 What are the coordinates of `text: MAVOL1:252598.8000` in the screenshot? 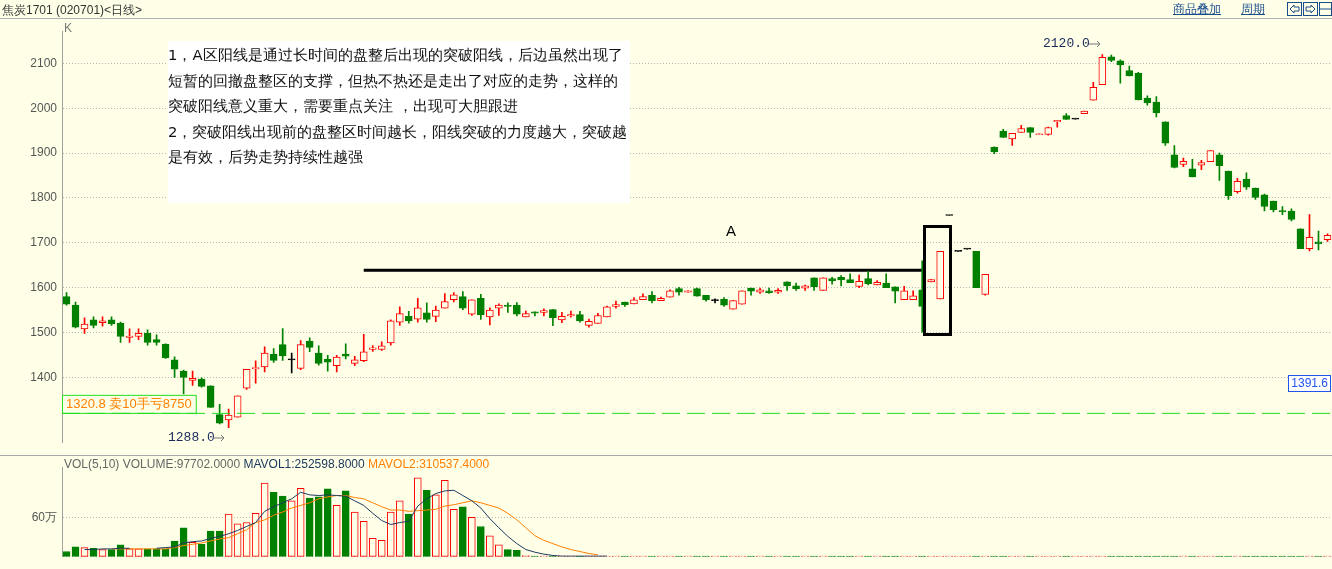 It's located at (304, 464).